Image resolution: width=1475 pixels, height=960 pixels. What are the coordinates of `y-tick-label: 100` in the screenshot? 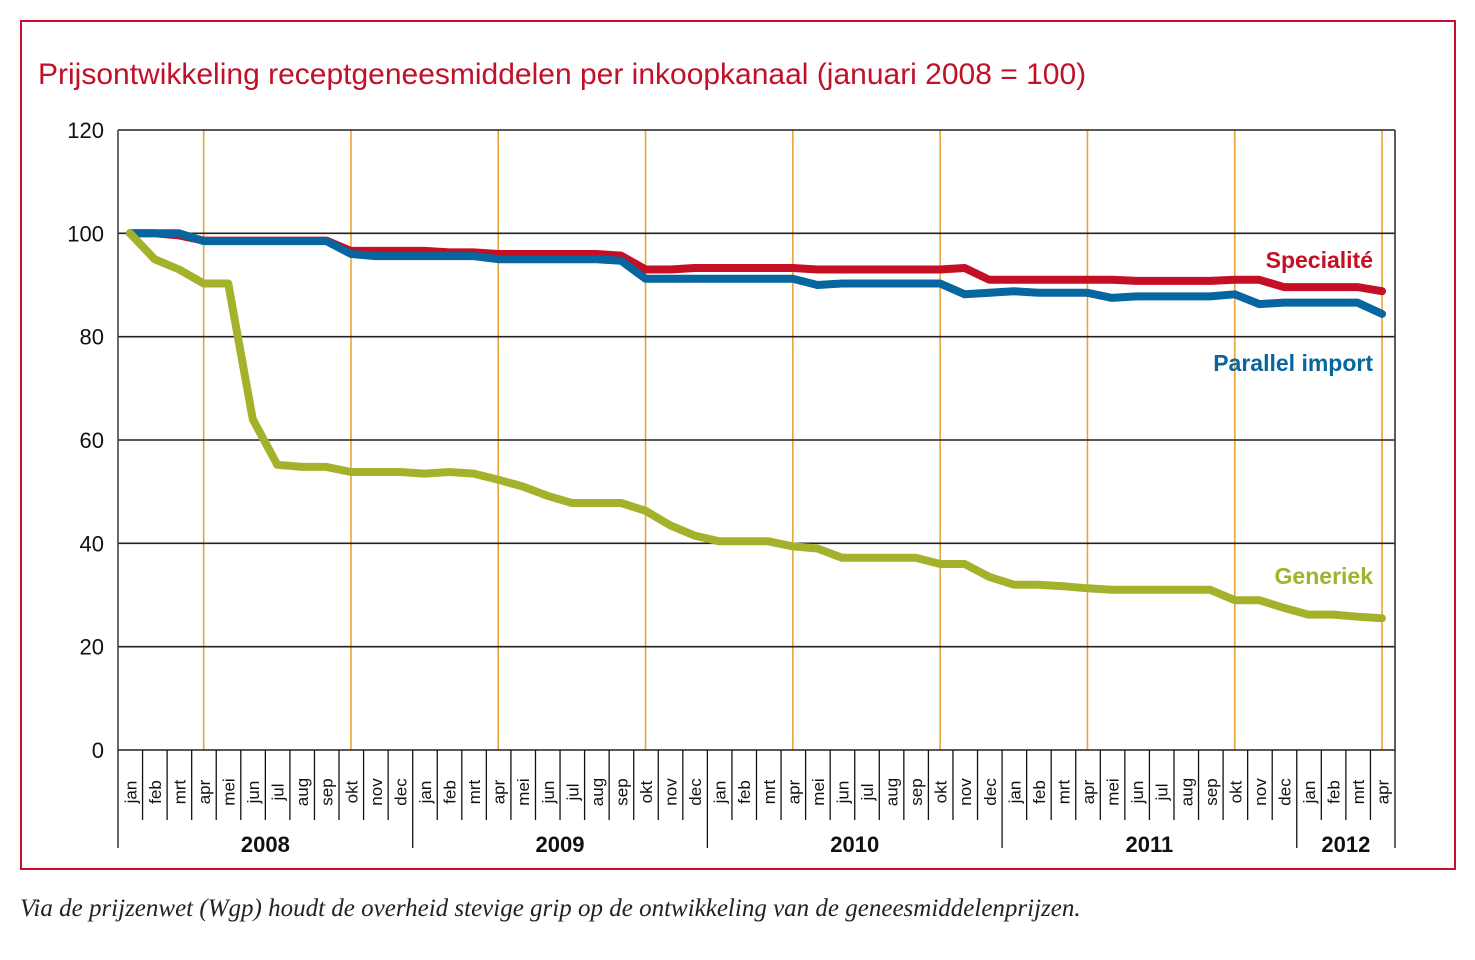 It's located at (85, 233).